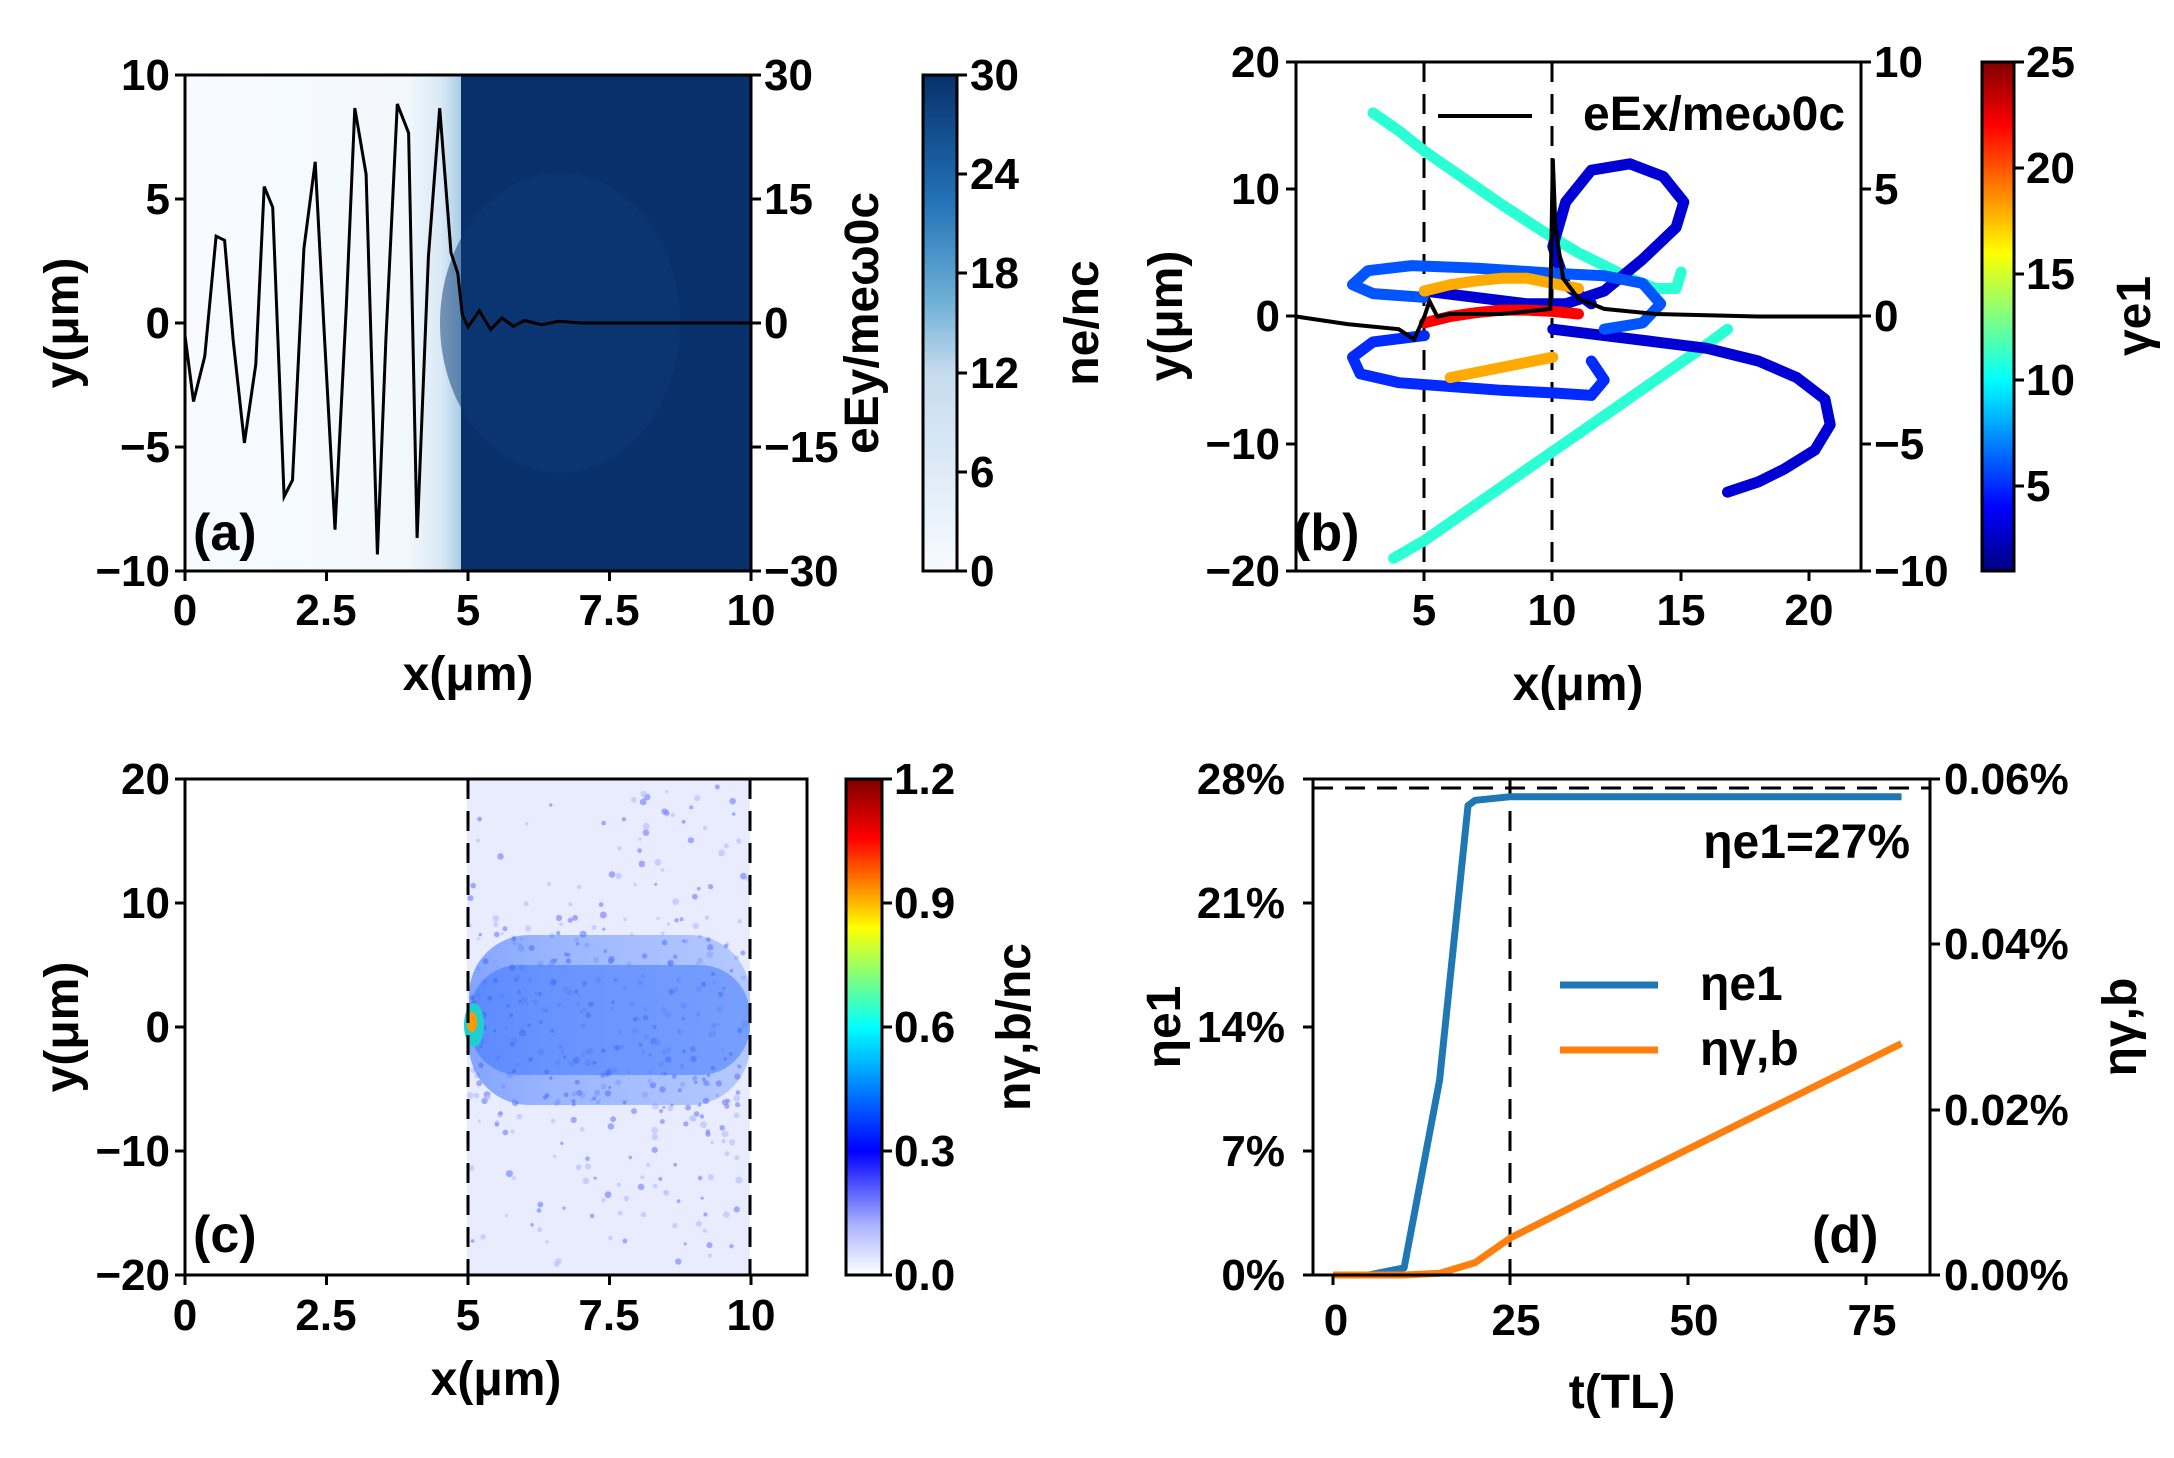 This screenshot has width=2174, height=1458. I want to click on panel-c-cbtick-1: 0.9, so click(924, 903).